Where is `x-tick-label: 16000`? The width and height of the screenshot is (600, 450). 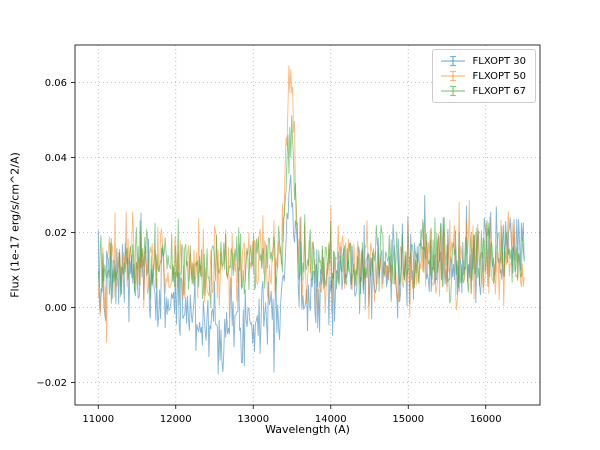
x-tick-label: 16000 is located at coordinates (486, 419).